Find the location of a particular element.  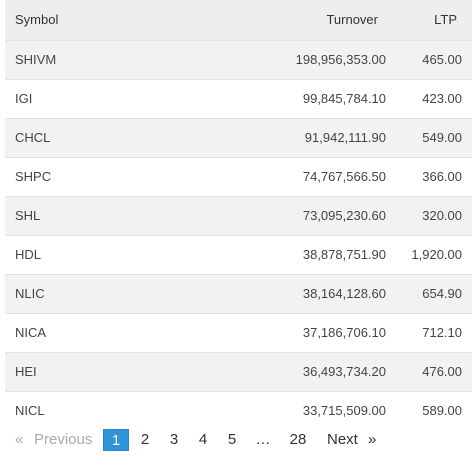

ltp-cell: 366.00 is located at coordinates (442, 176).